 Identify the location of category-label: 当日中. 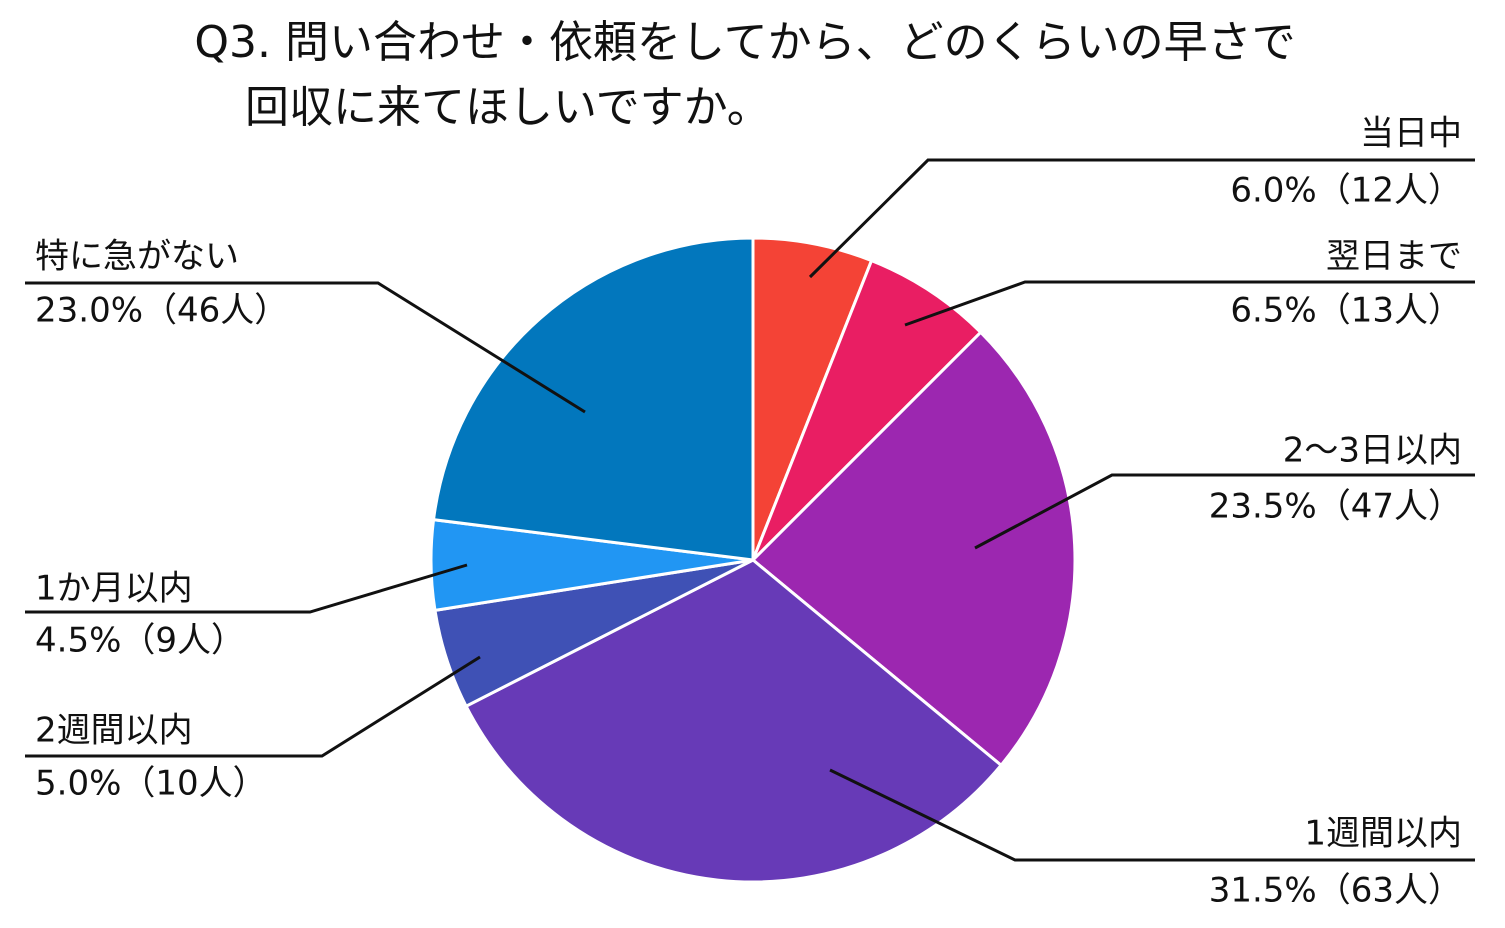
(1411, 134).